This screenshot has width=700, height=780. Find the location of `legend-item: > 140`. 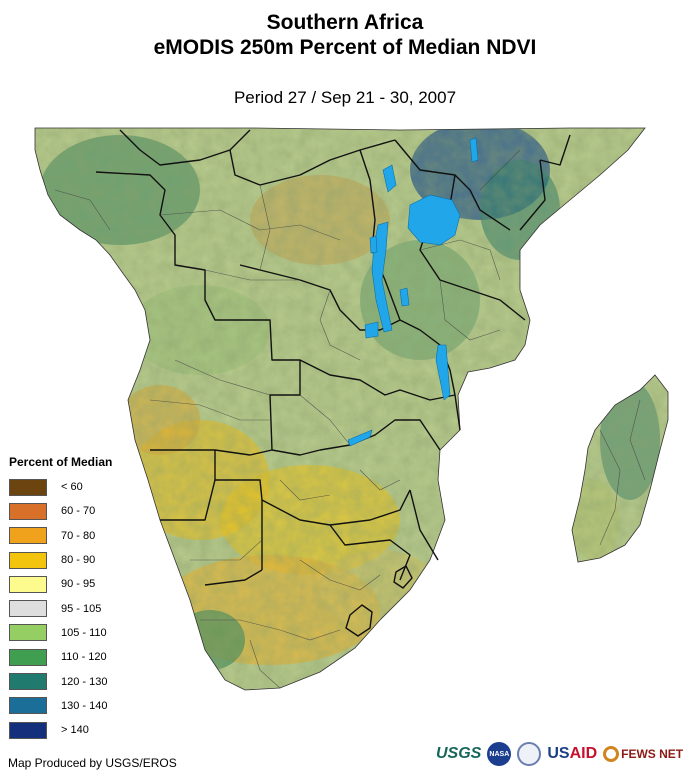

legend-item: > 140 is located at coordinates (74, 730).